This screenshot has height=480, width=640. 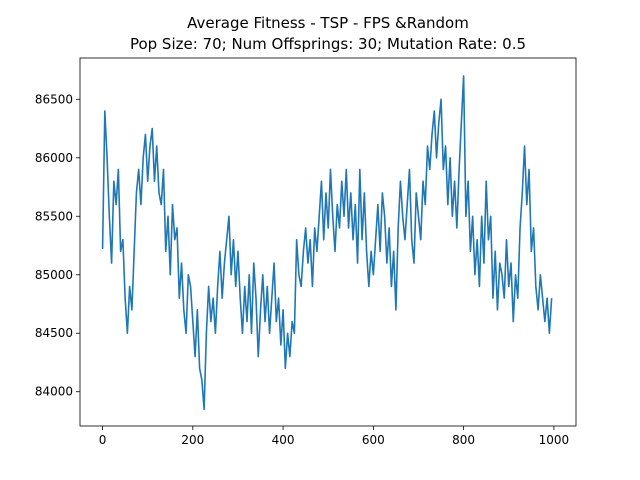 What do you see at coordinates (328, 23) in the screenshot?
I see `chart-title: Average Fitness - TSP - FPS &Random` at bounding box center [328, 23].